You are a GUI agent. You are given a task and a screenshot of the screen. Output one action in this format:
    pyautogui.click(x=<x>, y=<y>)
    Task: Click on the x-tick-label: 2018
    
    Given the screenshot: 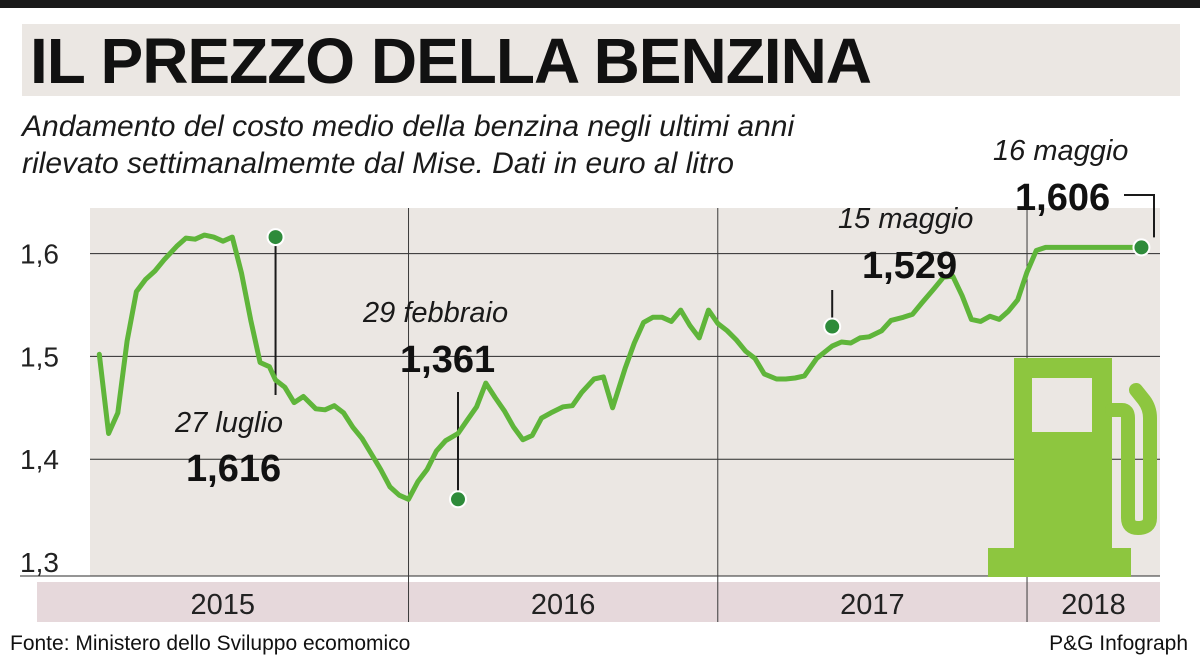 What is the action you would take?
    pyautogui.click(x=1093, y=605)
    